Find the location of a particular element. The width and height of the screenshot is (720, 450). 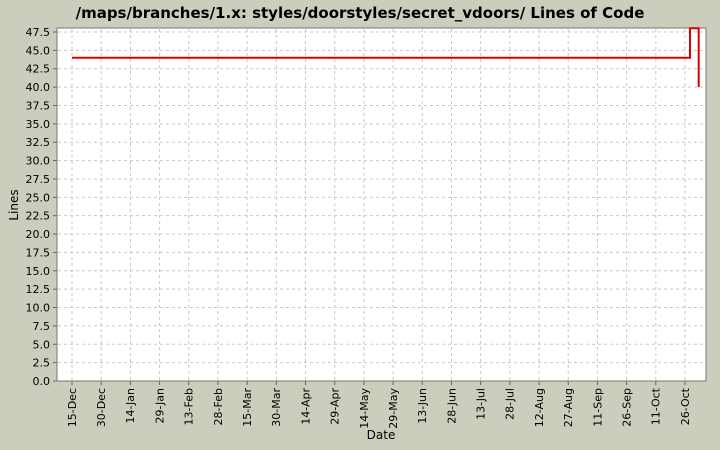

svg-text: 13-Feb is located at coordinates (189, 406).